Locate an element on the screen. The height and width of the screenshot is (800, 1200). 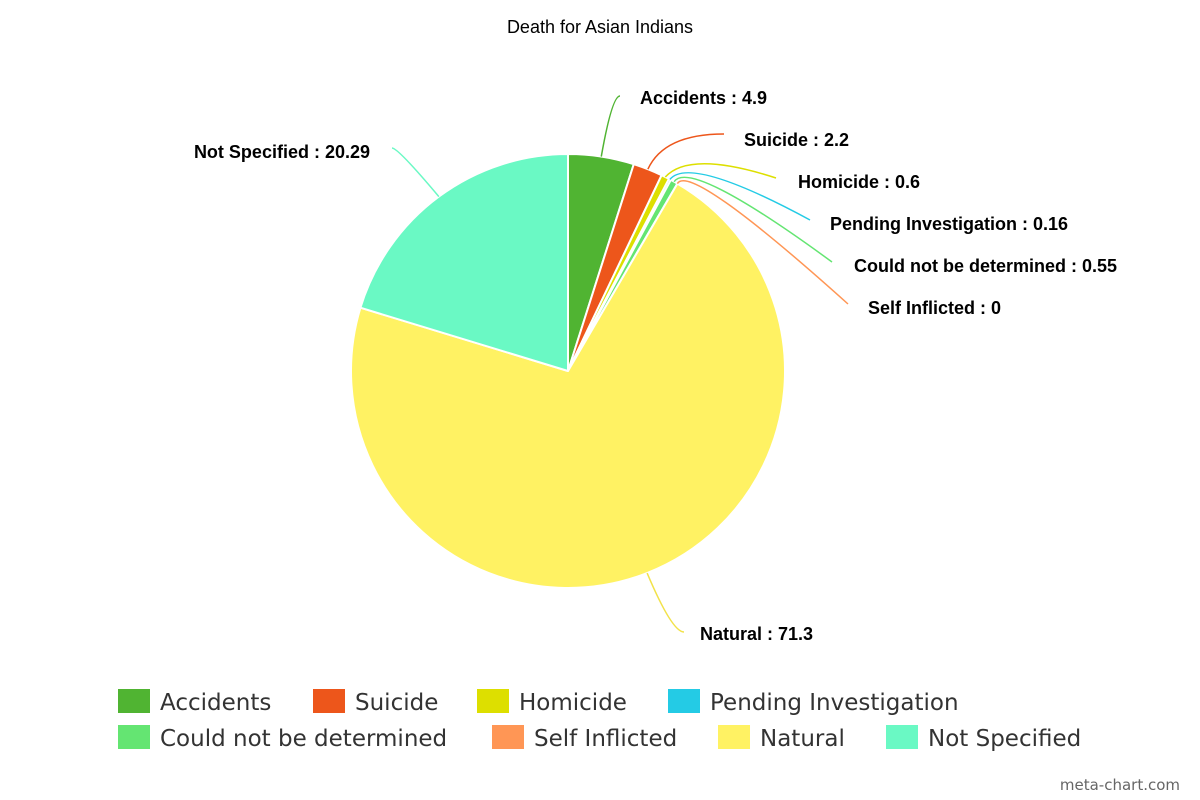
connector-homicide is located at coordinates (720, 171).